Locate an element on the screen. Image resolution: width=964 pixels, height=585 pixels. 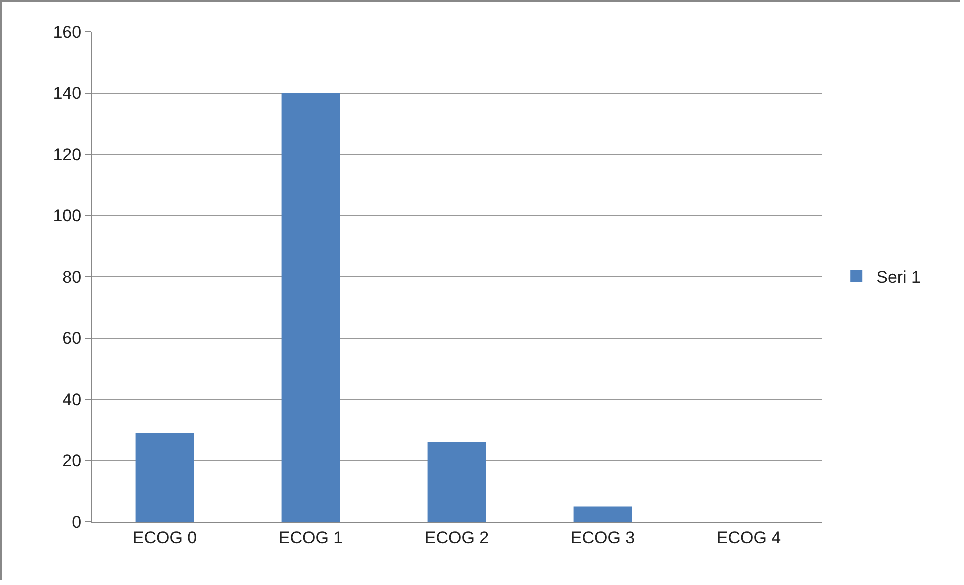
y-tick-label: 120 is located at coordinates (67, 154).